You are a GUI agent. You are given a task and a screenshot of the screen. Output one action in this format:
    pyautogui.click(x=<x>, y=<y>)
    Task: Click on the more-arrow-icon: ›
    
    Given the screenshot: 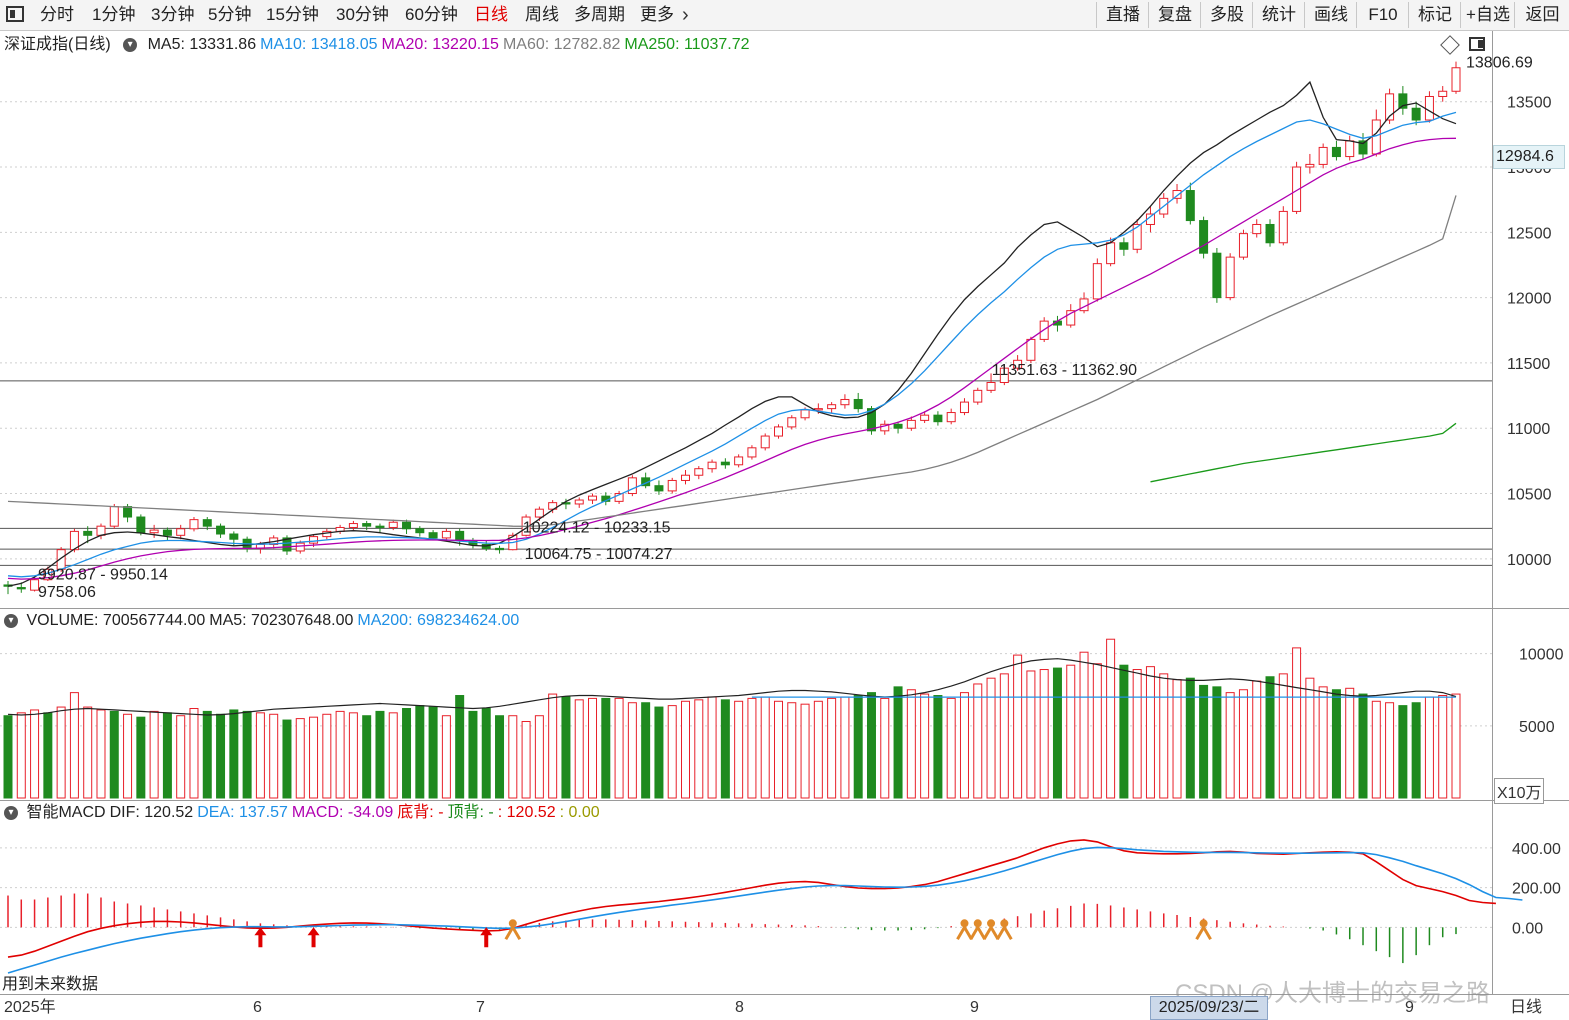 What is the action you would take?
    pyautogui.click(x=685, y=15)
    